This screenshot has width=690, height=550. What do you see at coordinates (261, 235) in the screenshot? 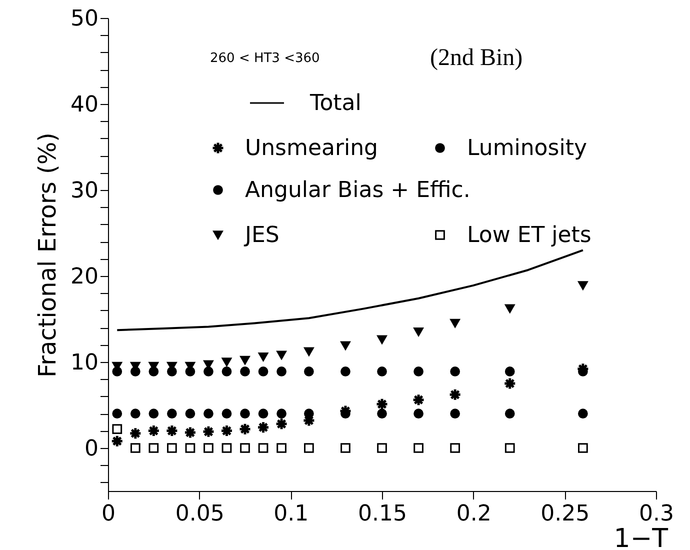
I see `legend-label: JES` at bounding box center [261, 235].